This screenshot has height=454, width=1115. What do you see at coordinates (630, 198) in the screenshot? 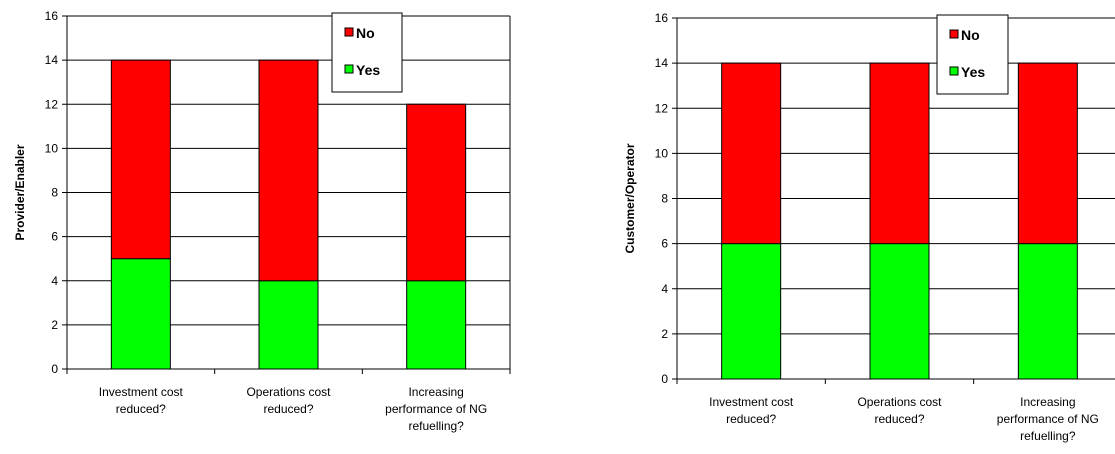
I see `y-axis-title: Customer/Operator` at bounding box center [630, 198].